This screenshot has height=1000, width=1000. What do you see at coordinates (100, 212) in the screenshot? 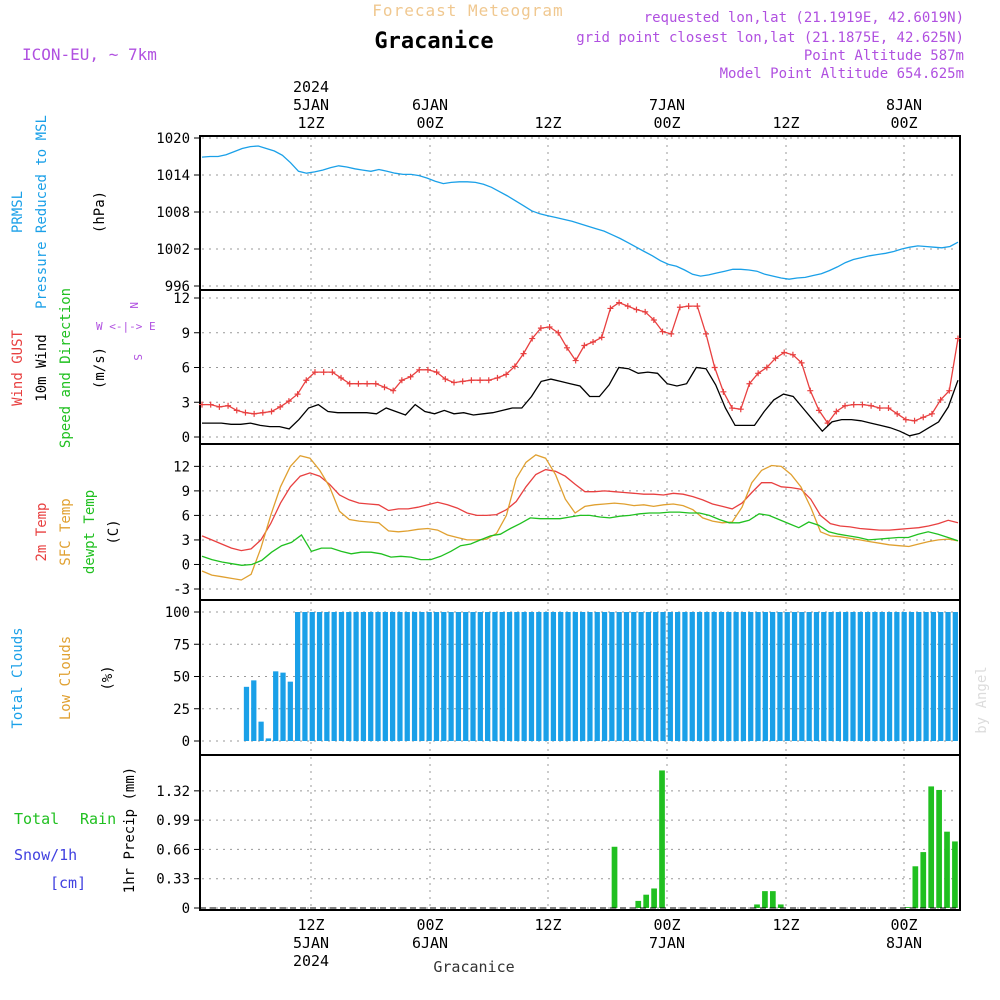
I see `pressure-unit: (hPa)` at bounding box center [100, 212].